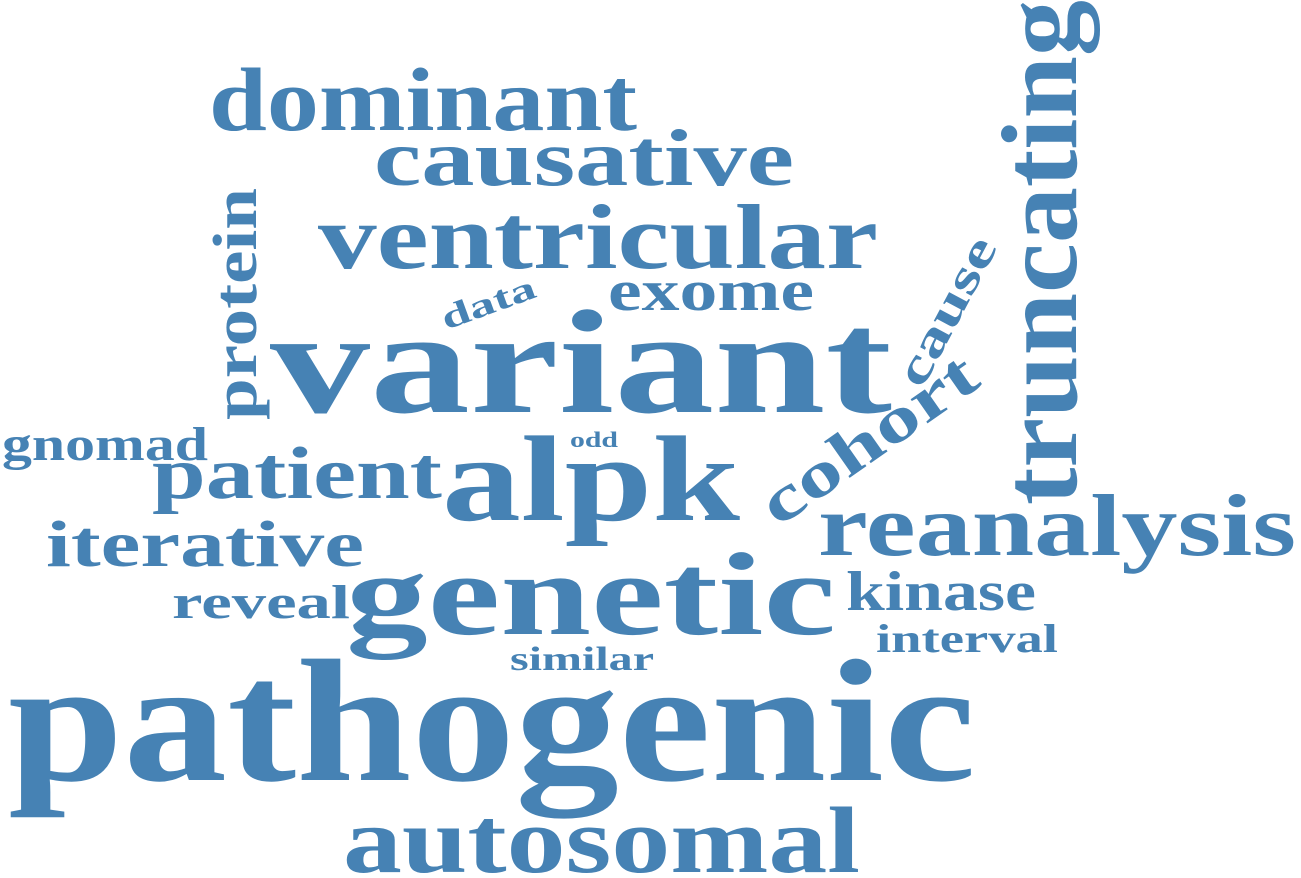  I want to click on word-gnomad: gnomad, so click(105, 444).